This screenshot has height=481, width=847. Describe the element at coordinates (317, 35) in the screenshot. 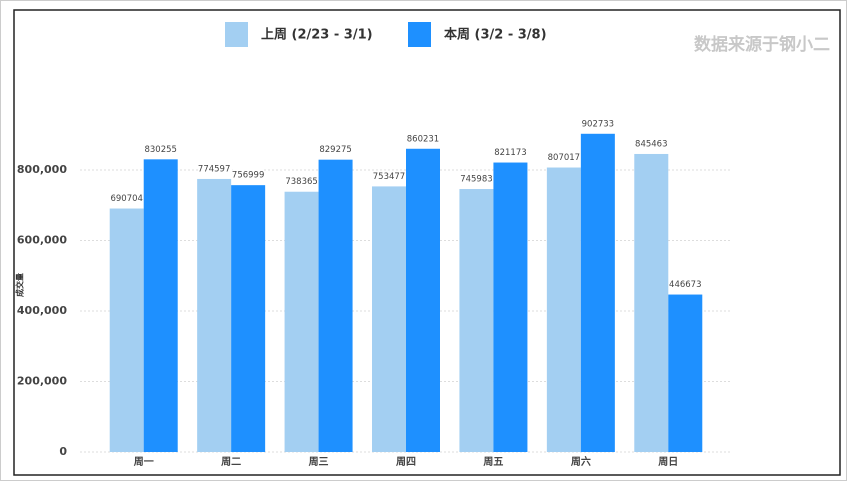

I see `legend-label: 上周 (2/23 - 3/1)` at that location.